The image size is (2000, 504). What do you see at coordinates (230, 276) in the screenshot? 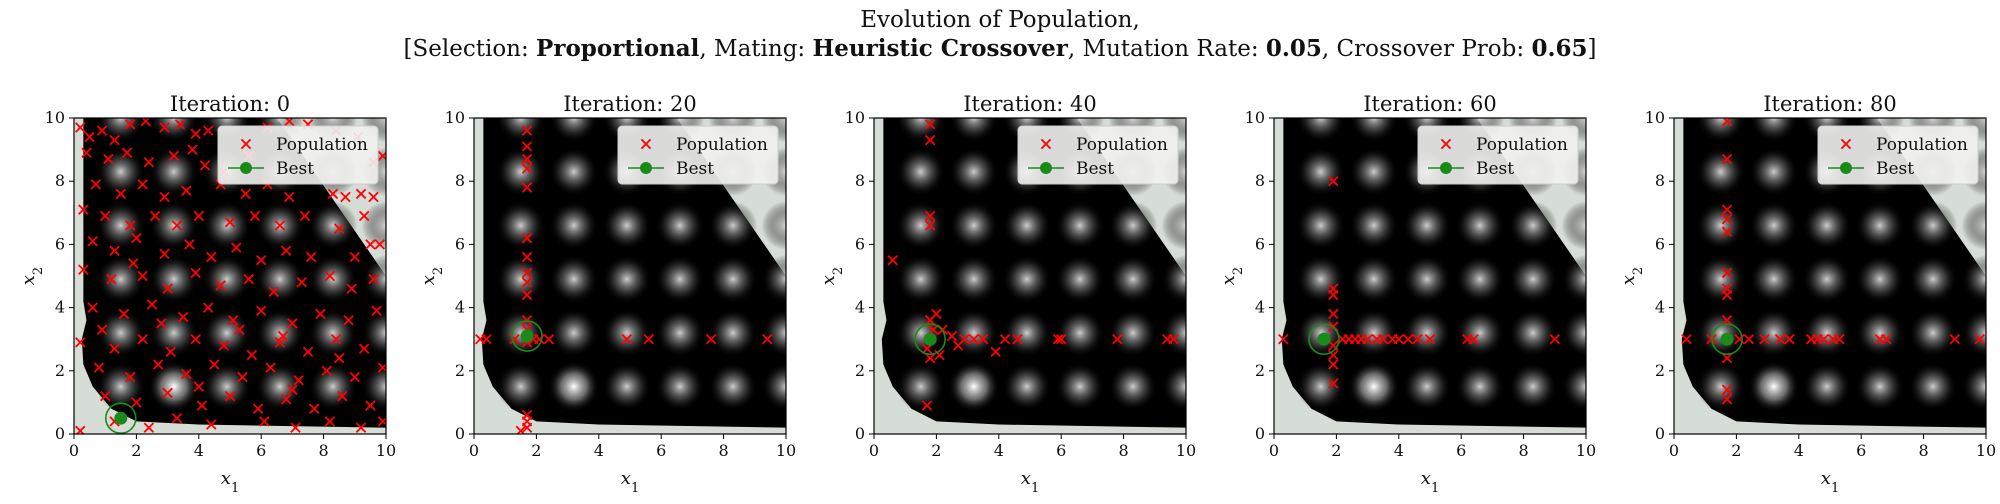
I see `axes-frame` at bounding box center [230, 276].